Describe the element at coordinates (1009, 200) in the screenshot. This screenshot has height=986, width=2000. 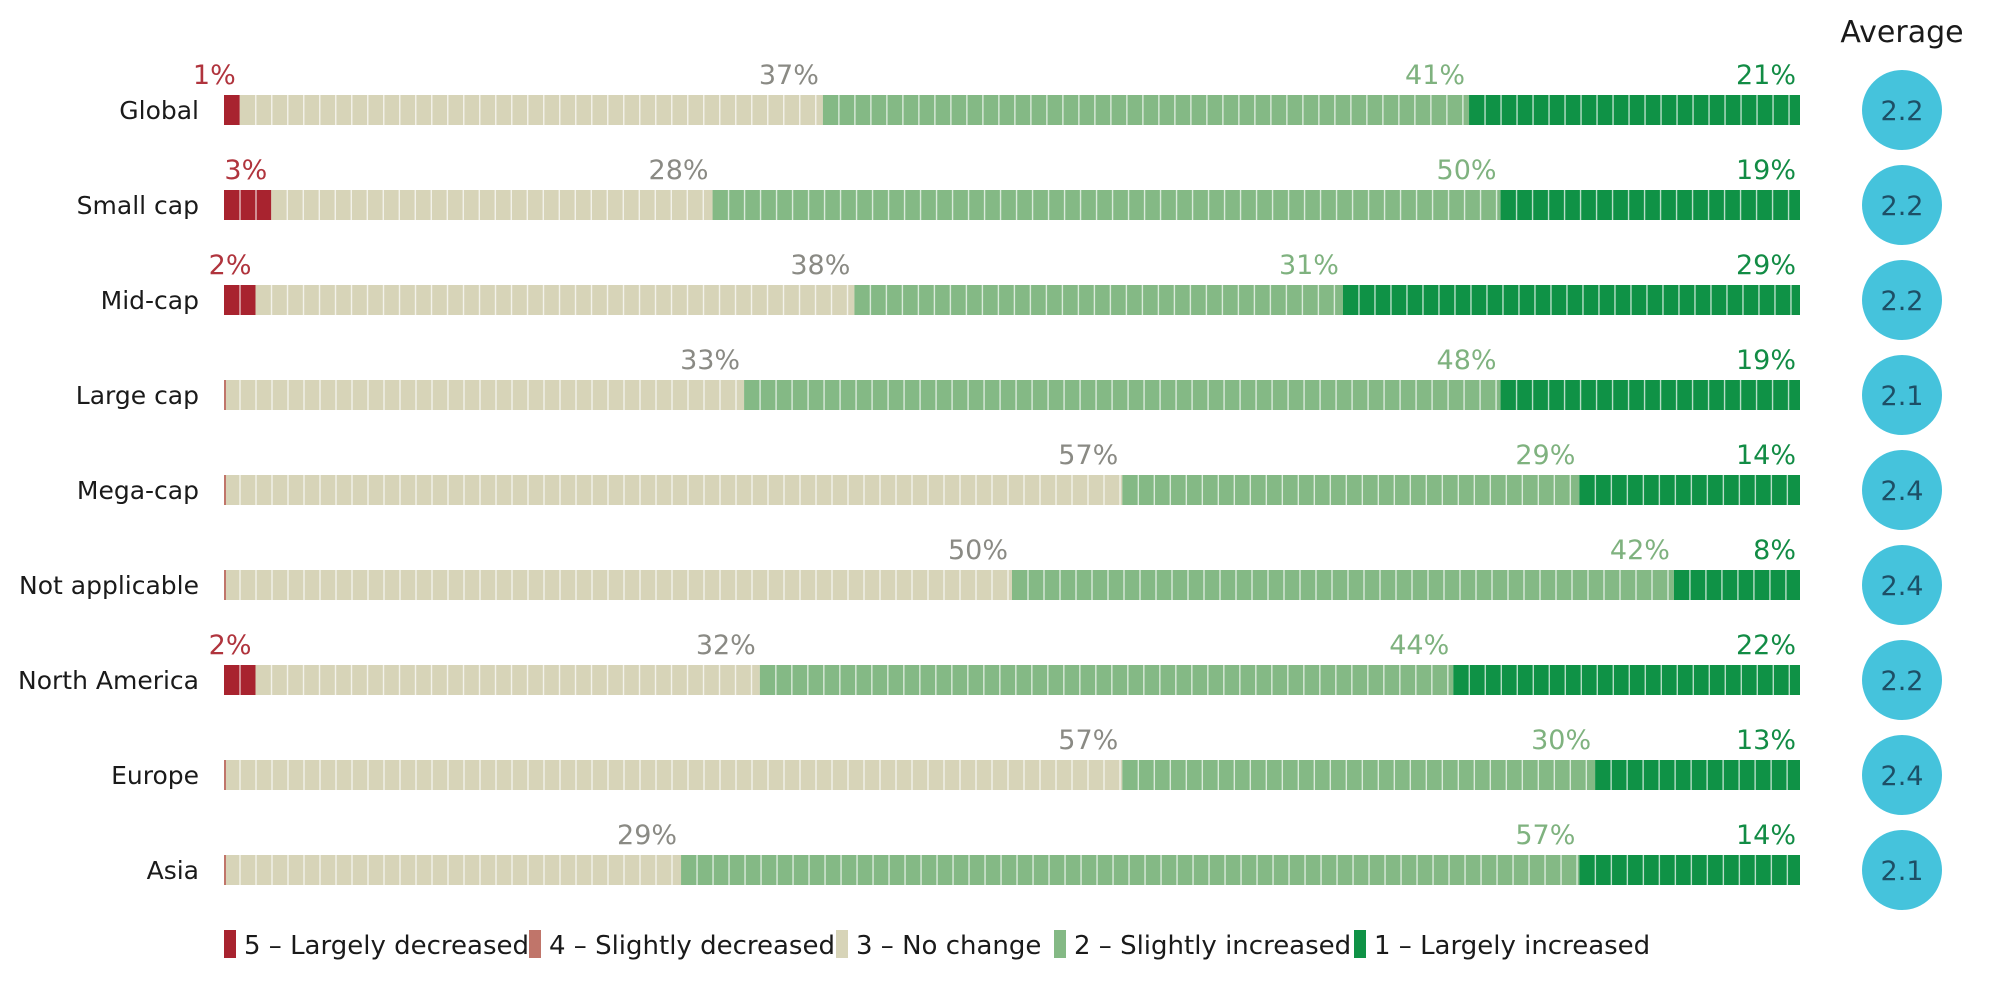
I see `bar-row: Small cap 3% 28% 50% 19% 2.2` at that location.